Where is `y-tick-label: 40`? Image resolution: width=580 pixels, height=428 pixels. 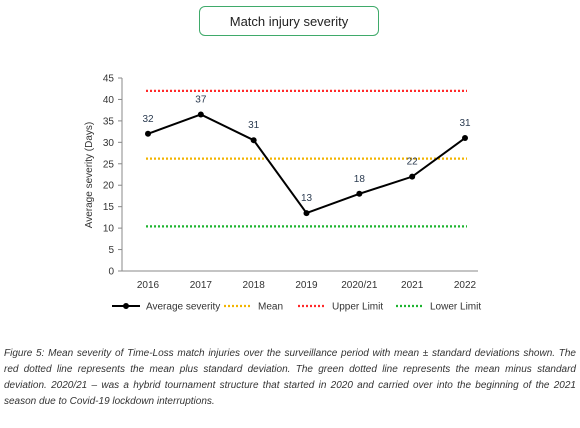
y-tick-label: 40 is located at coordinates (109, 100).